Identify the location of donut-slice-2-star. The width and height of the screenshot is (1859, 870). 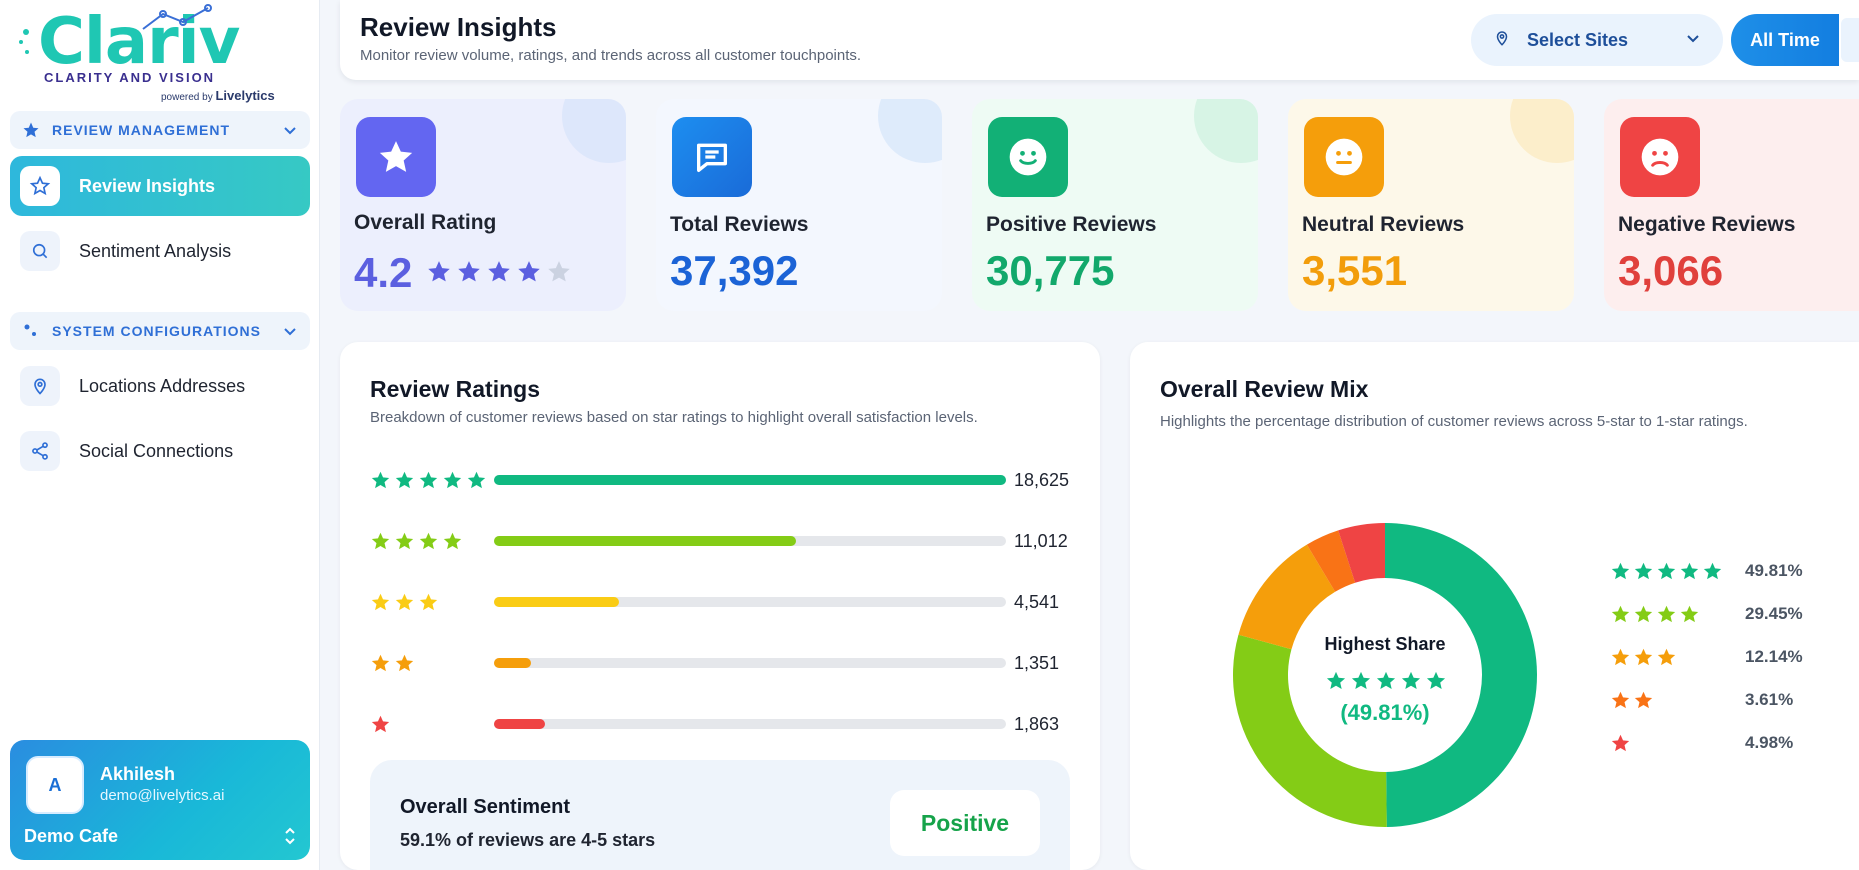
(1331, 561).